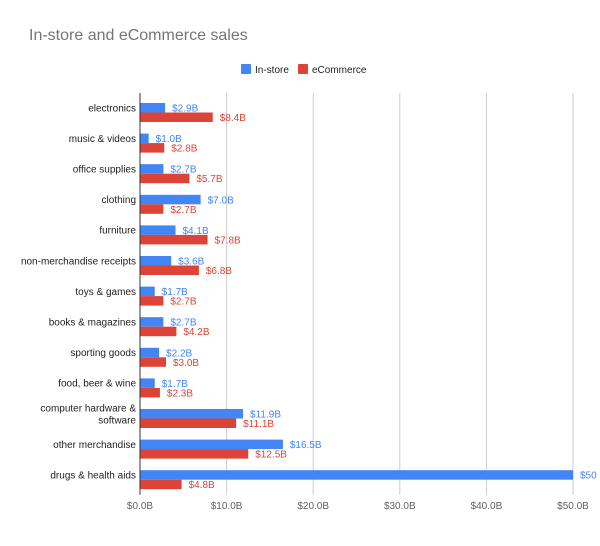 The height and width of the screenshot is (546, 600). What do you see at coordinates (588, 476) in the screenshot?
I see `data-label: $50` at bounding box center [588, 476].